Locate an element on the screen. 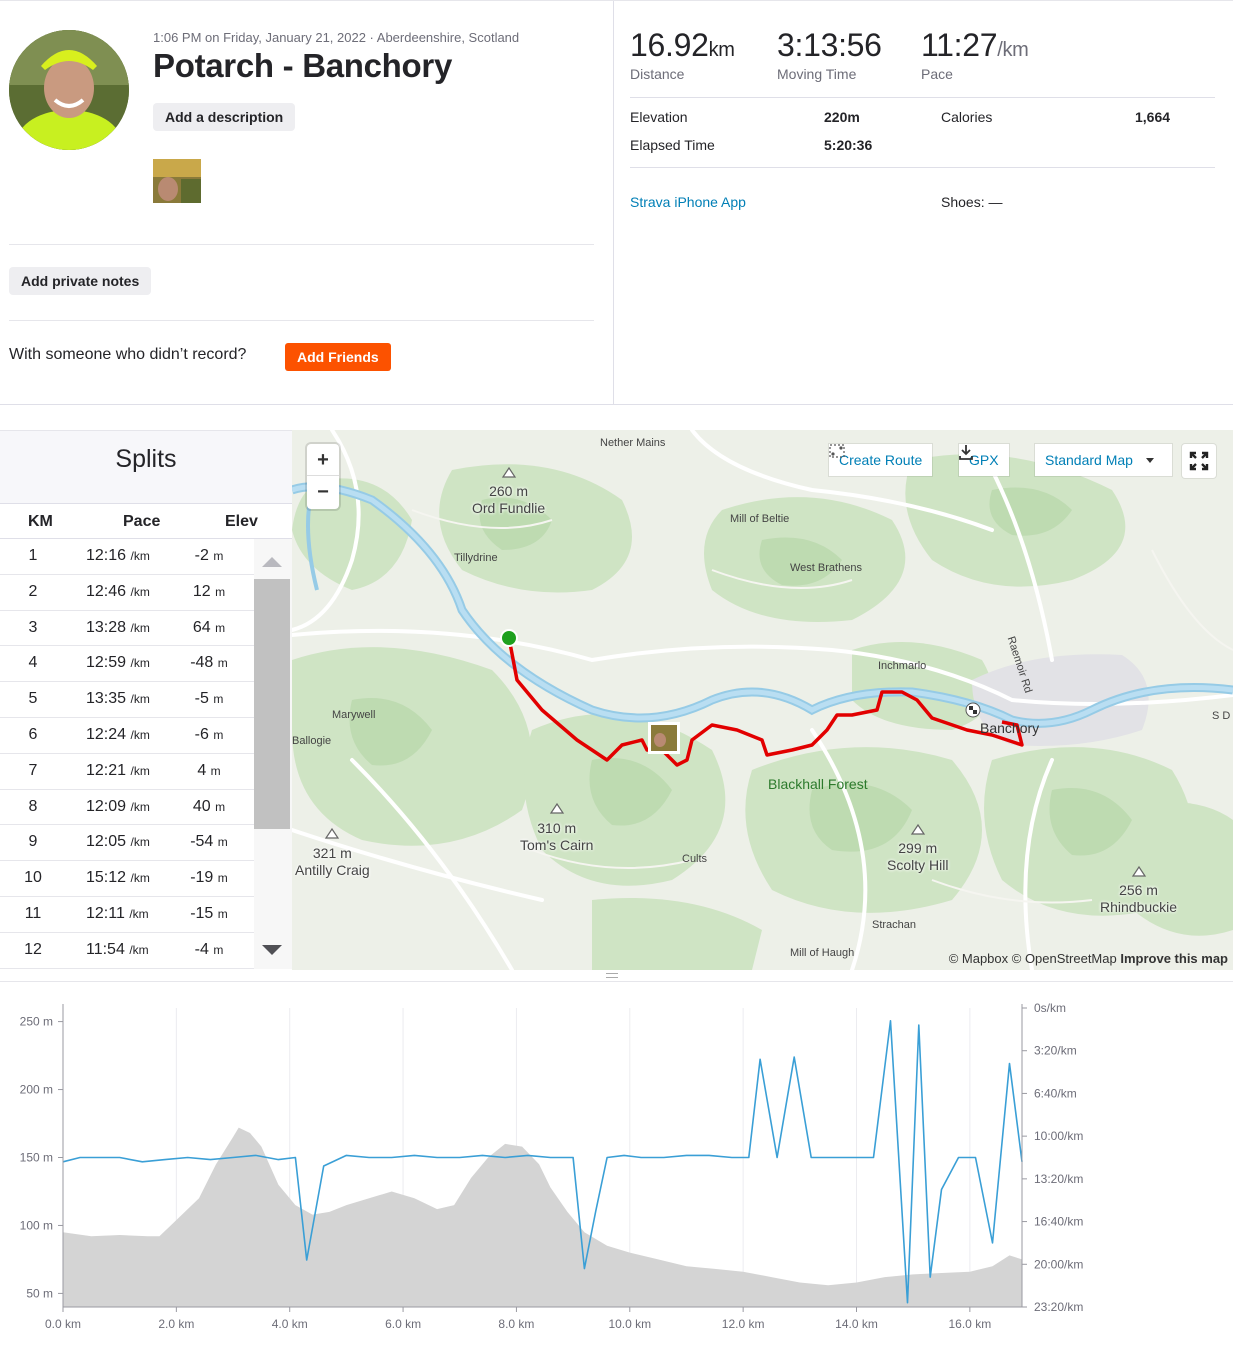  create-route-label: Create Route is located at coordinates (881, 460).